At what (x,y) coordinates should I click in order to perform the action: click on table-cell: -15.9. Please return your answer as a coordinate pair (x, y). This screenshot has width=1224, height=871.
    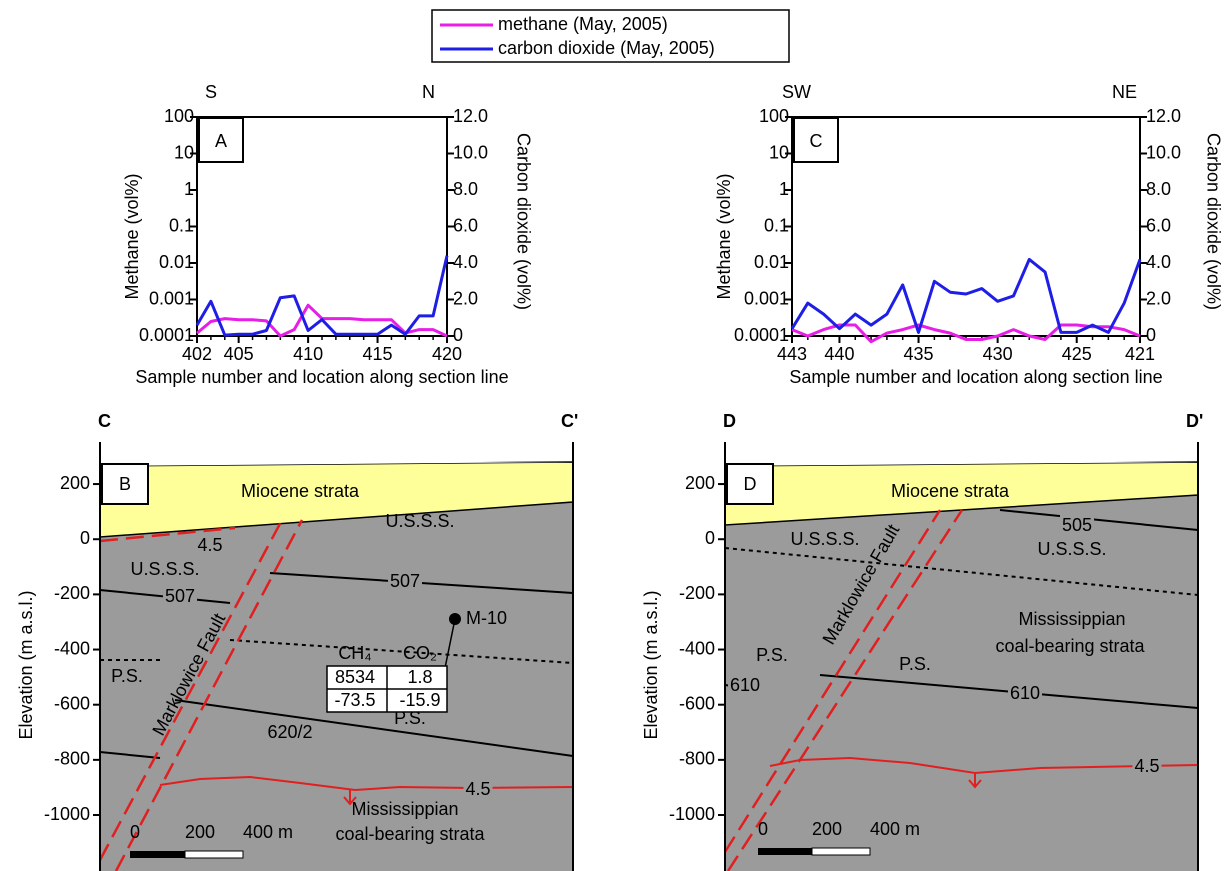
    Looking at the image, I should click on (419, 700).